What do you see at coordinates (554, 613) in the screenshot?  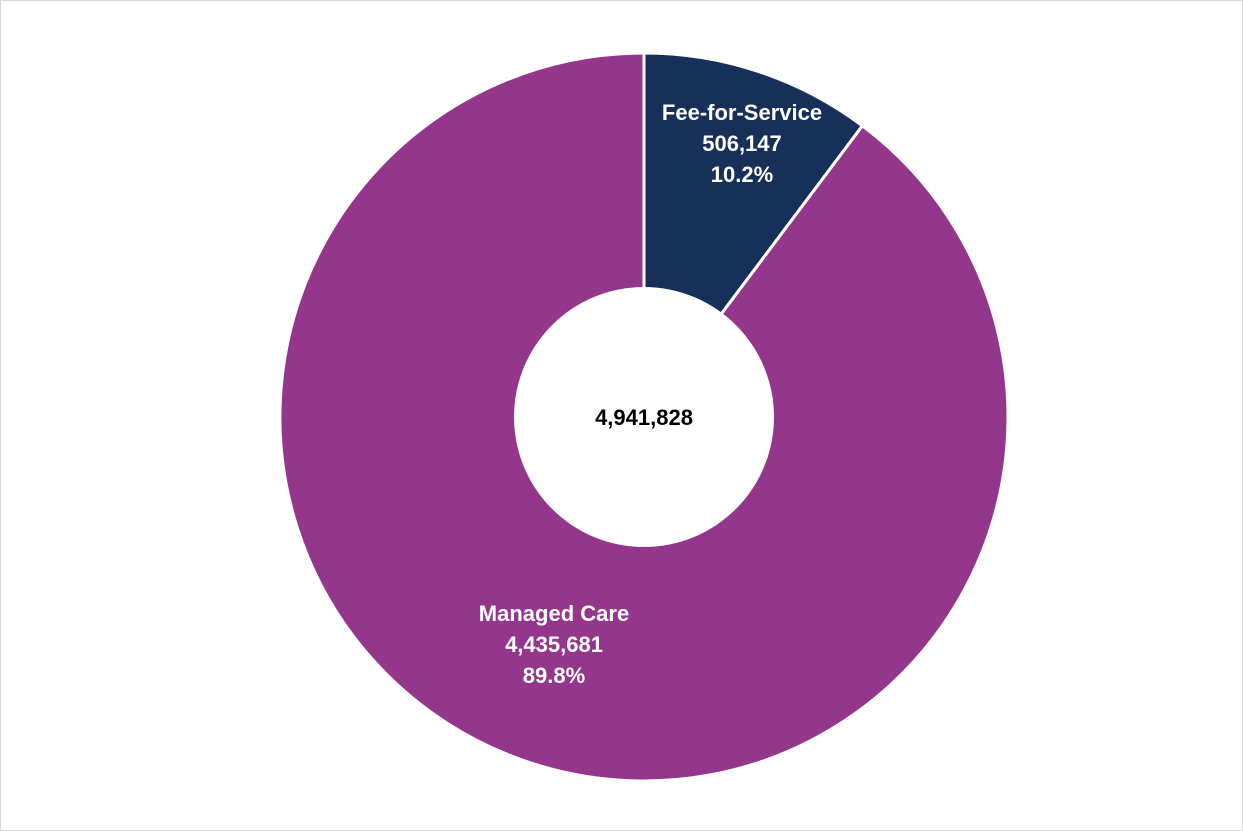 I see `slice-label-name-managed-care: Managed Care` at bounding box center [554, 613].